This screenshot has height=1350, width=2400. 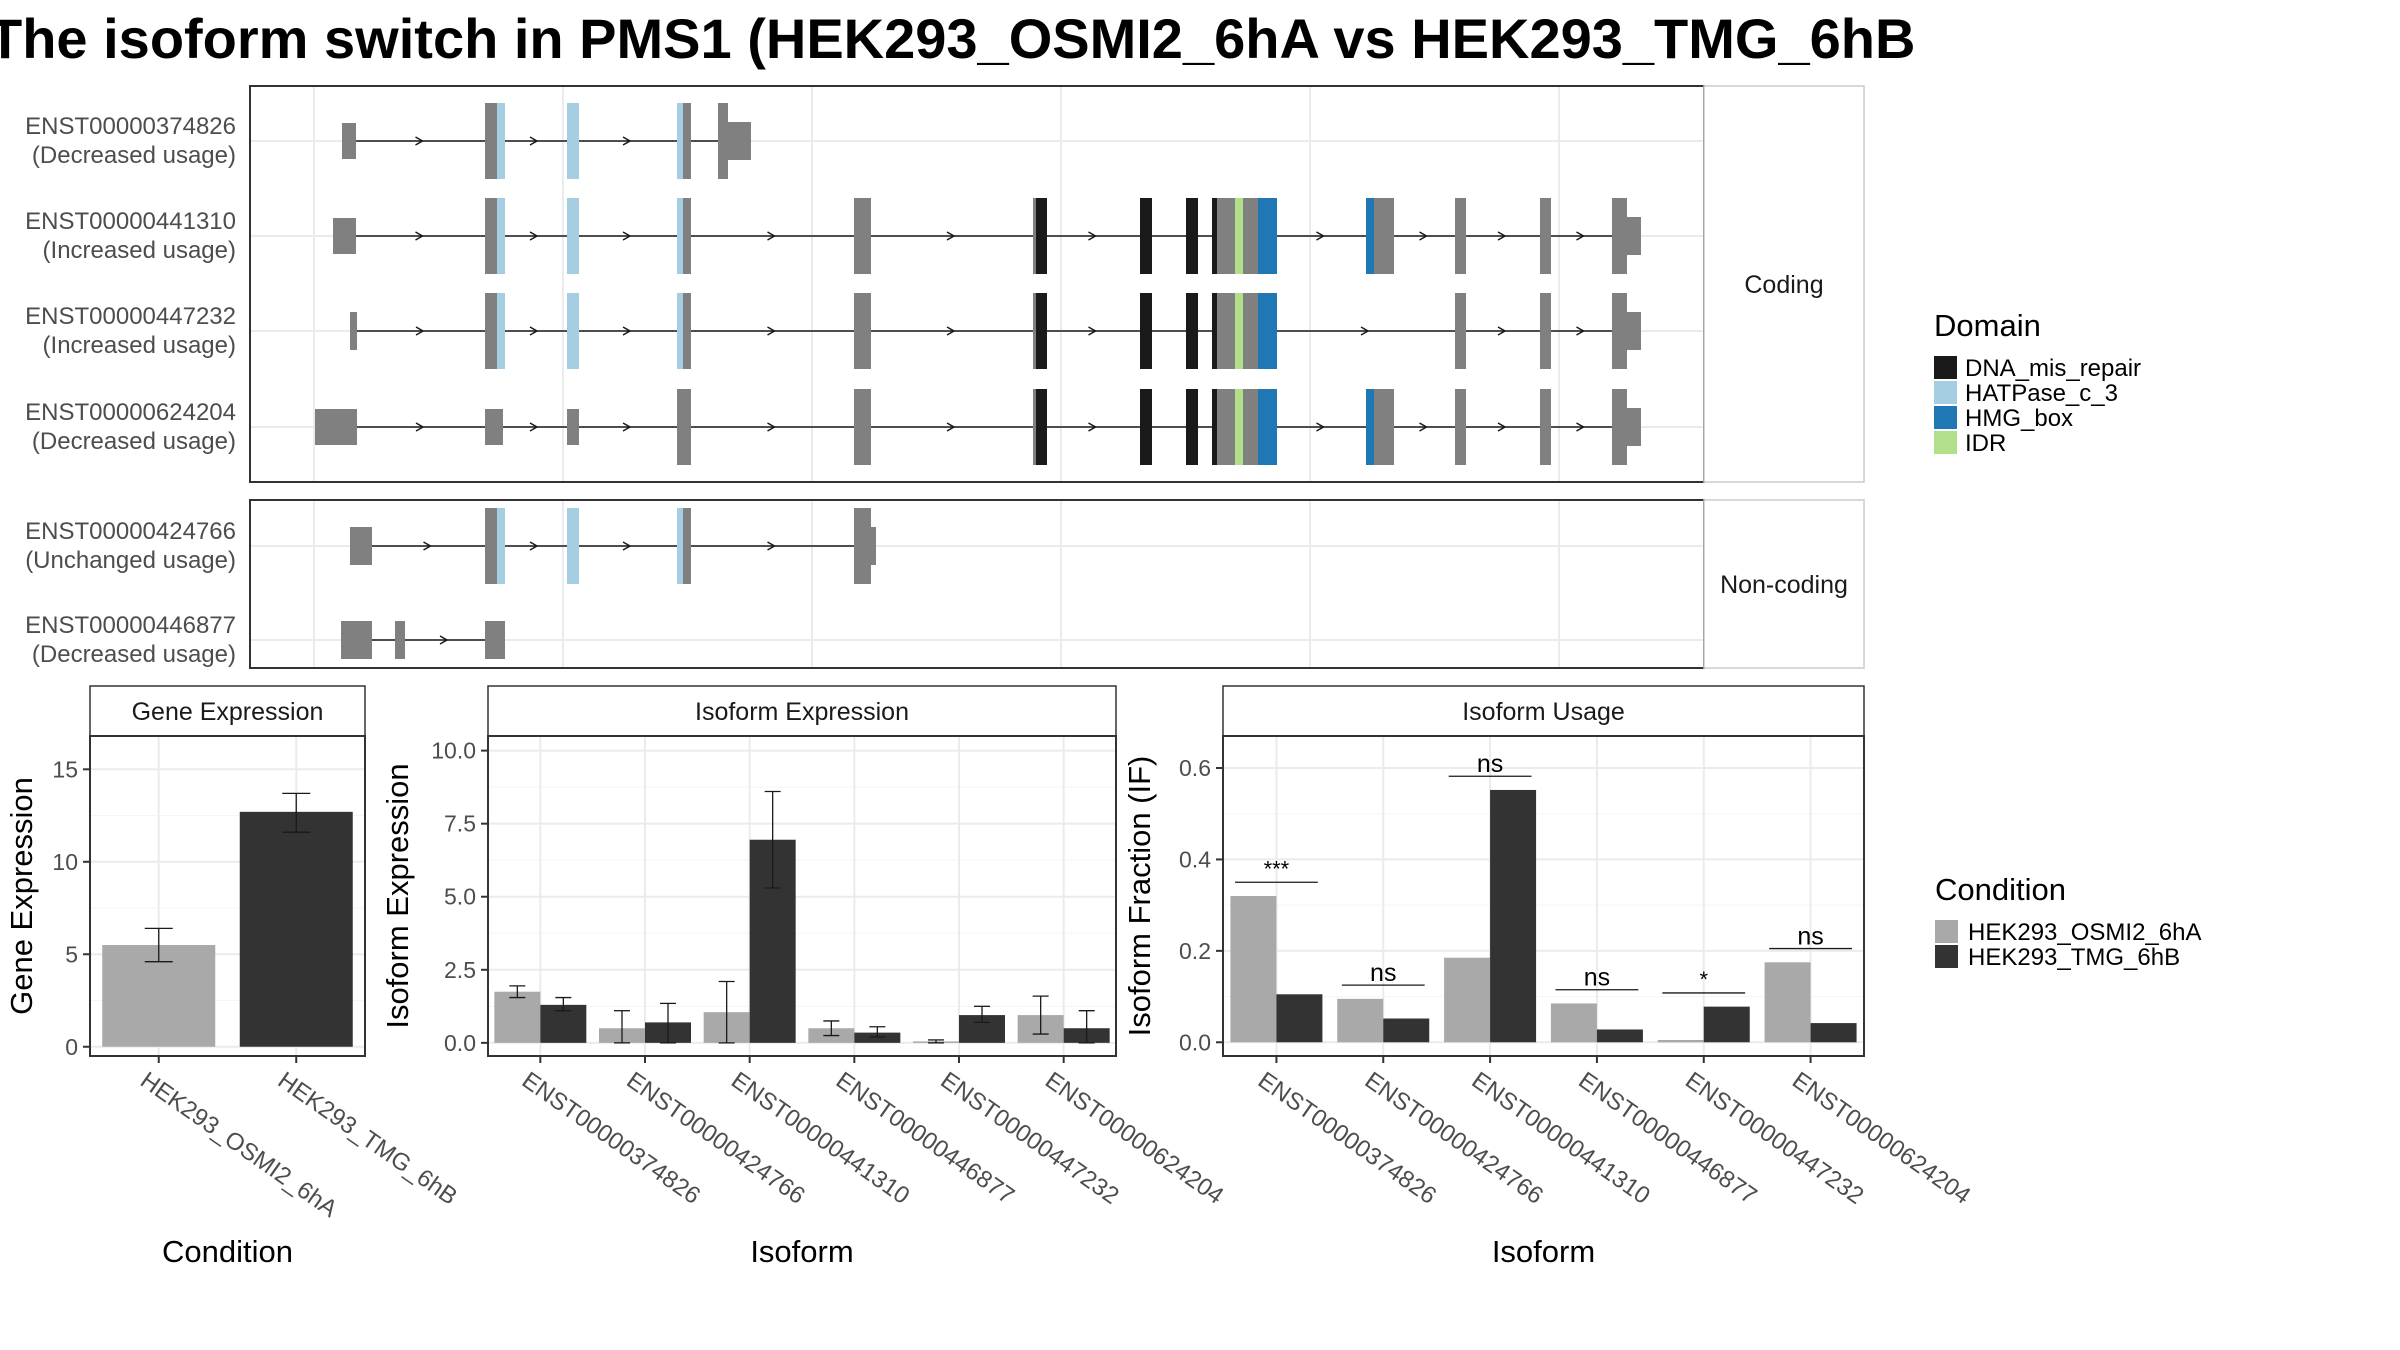 What do you see at coordinates (1139, 896) in the screenshot?
I see `y-axis-title: Isoform Fraction (IF)` at bounding box center [1139, 896].